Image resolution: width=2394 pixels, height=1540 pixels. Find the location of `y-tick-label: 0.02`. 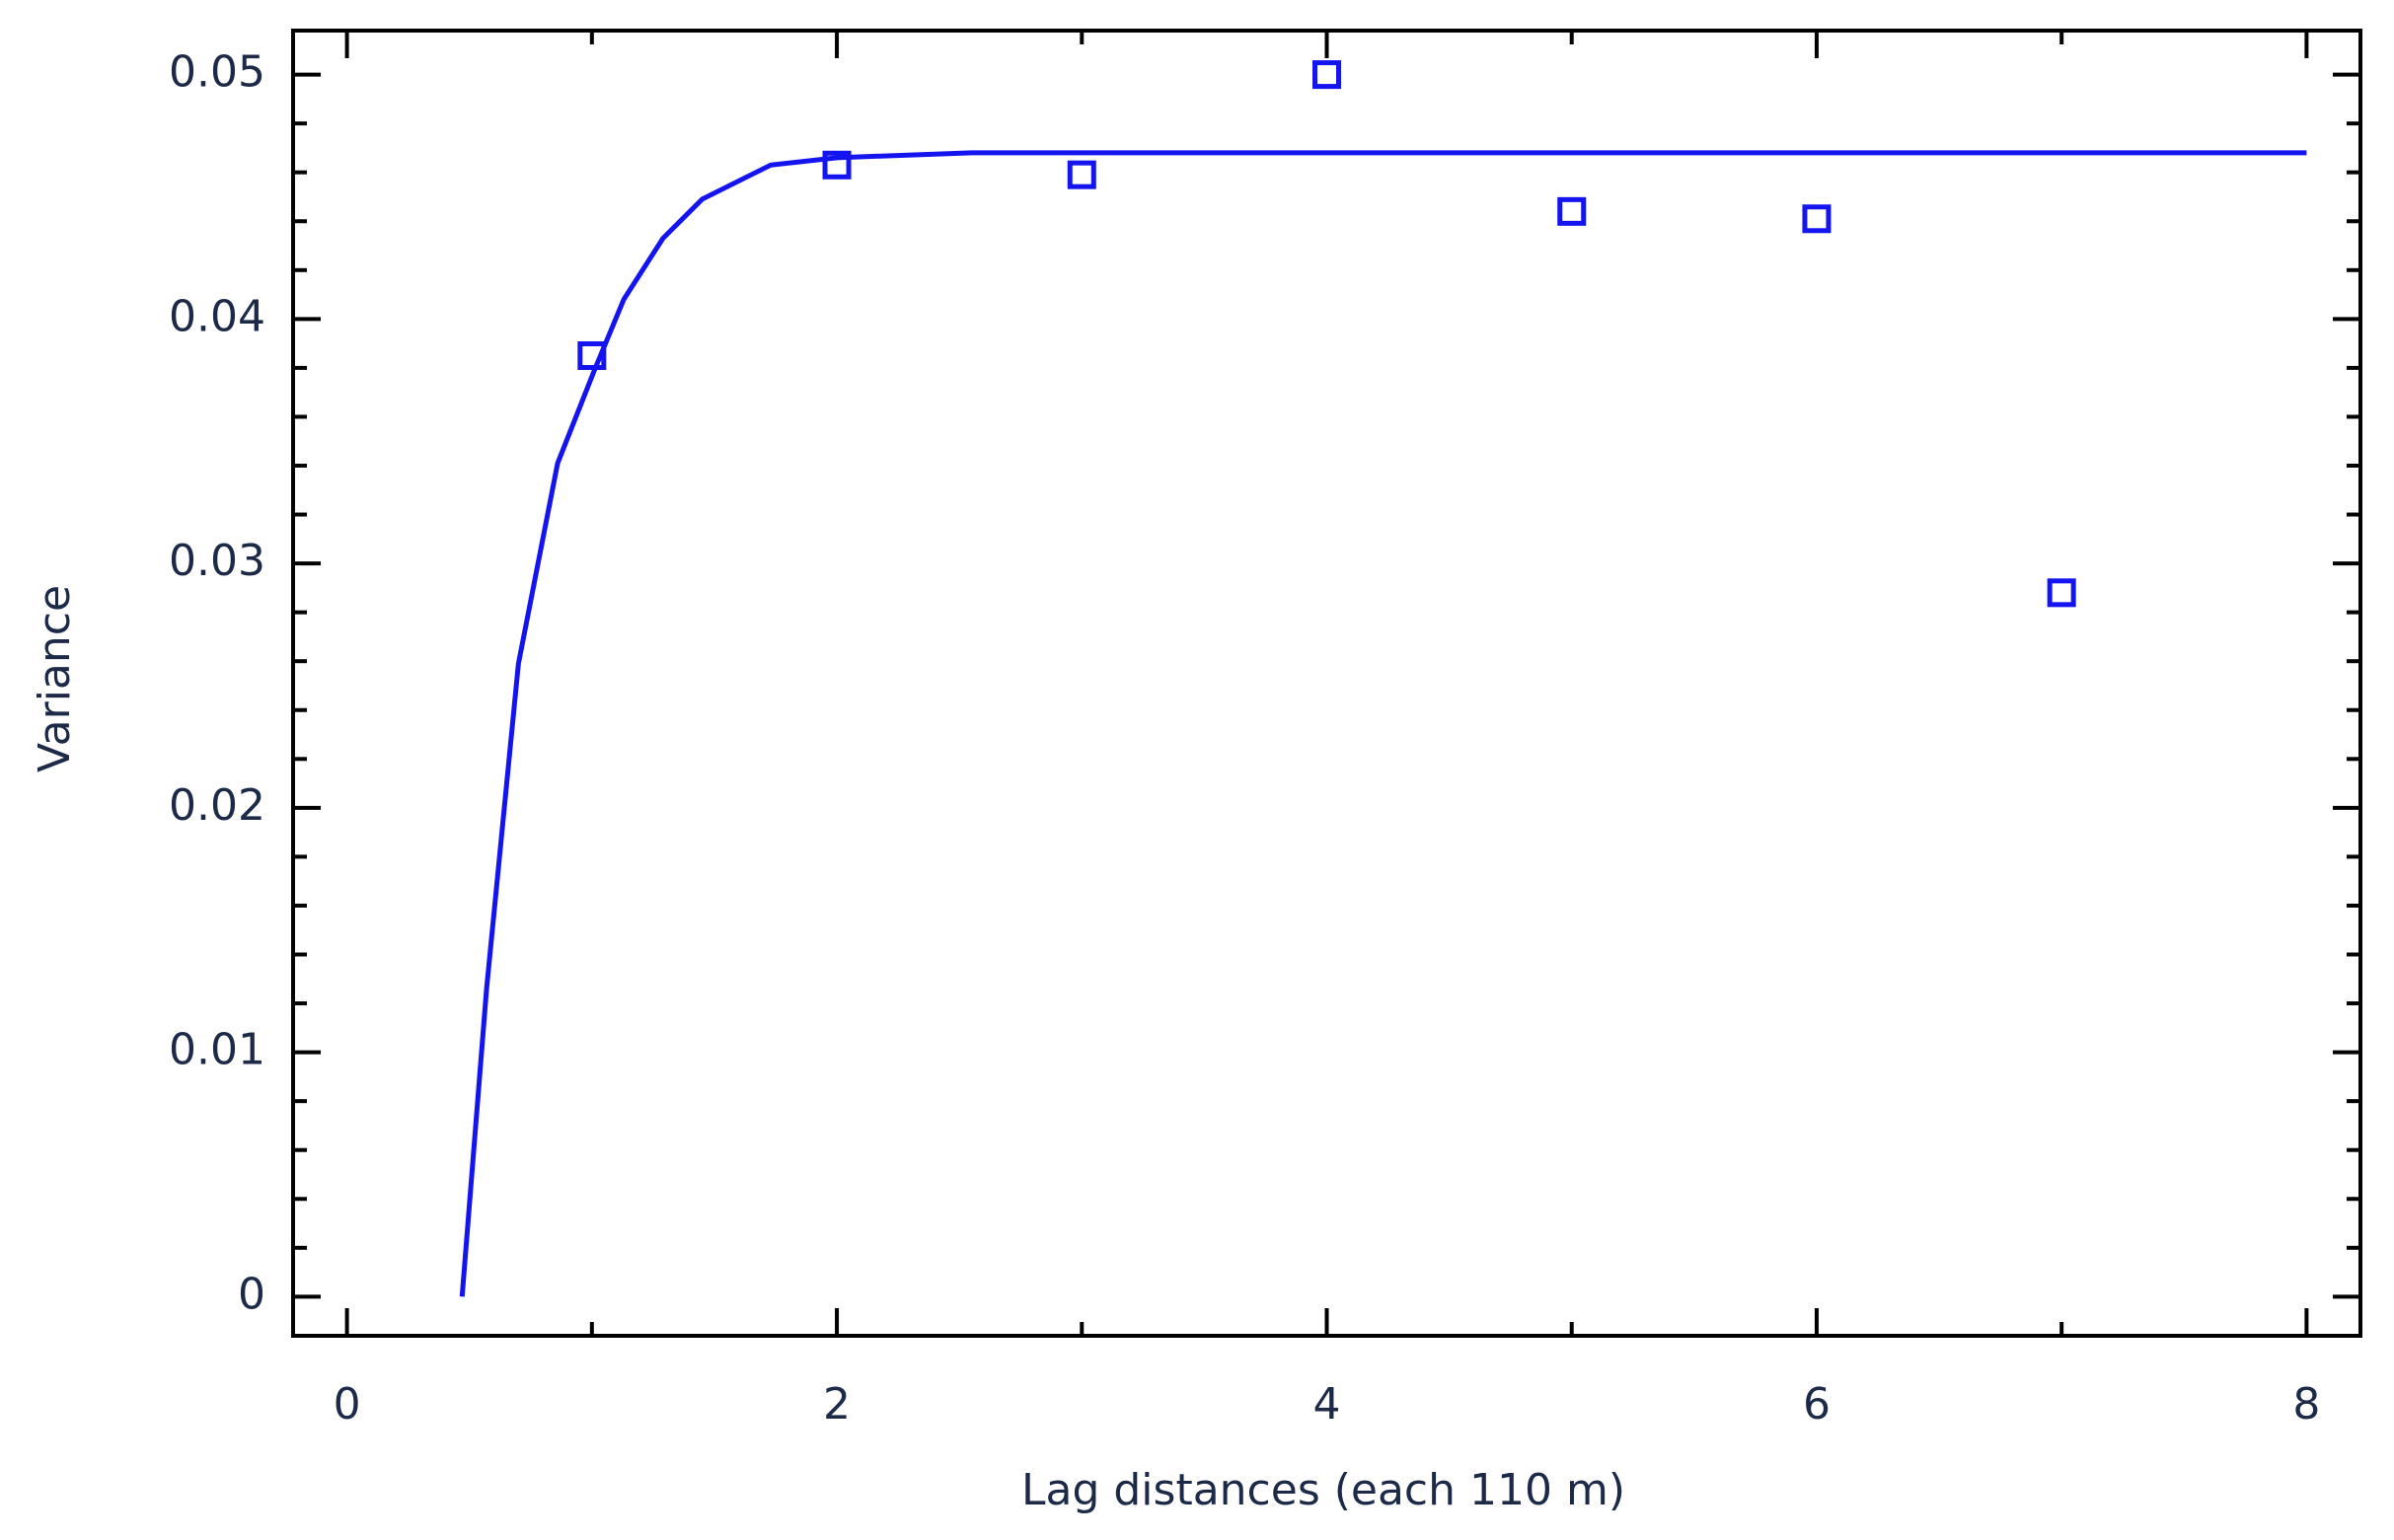

y-tick-label: 0.02 is located at coordinates (217, 805).